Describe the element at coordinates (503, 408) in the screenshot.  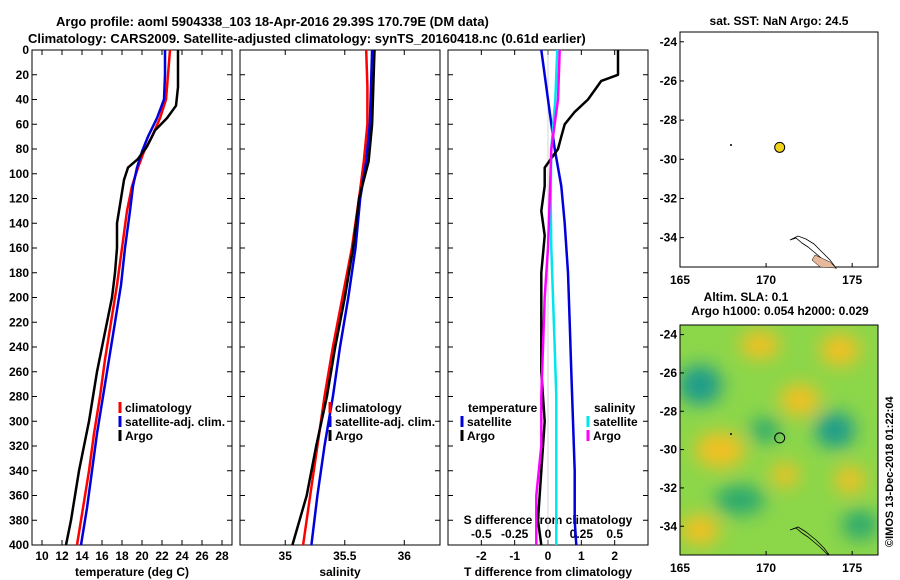
I see `legend-temperature-title: temperature` at that location.